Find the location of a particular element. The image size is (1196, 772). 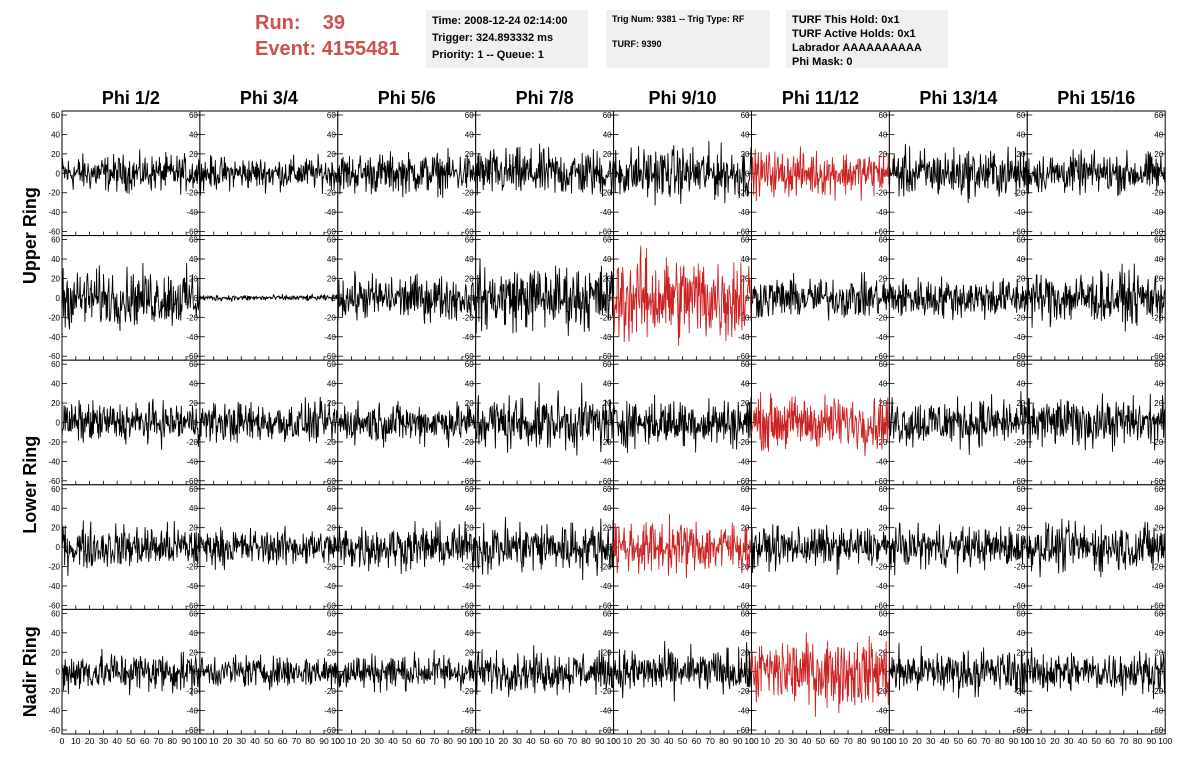

y-tick-label-left: -40 is located at coordinates (54, 461).